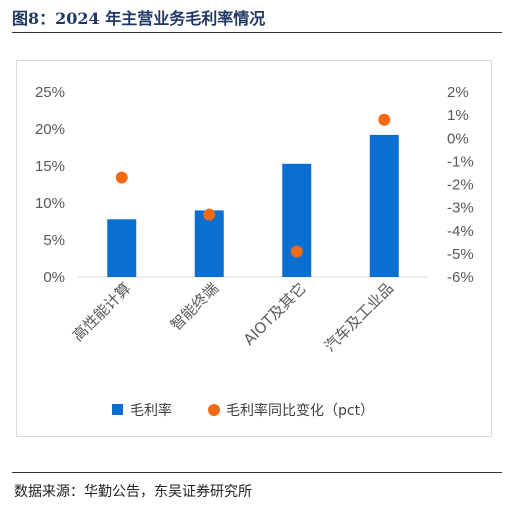 The height and width of the screenshot is (507, 510). What do you see at coordinates (257, 472) in the screenshot?
I see `bottom-rule` at bounding box center [257, 472].